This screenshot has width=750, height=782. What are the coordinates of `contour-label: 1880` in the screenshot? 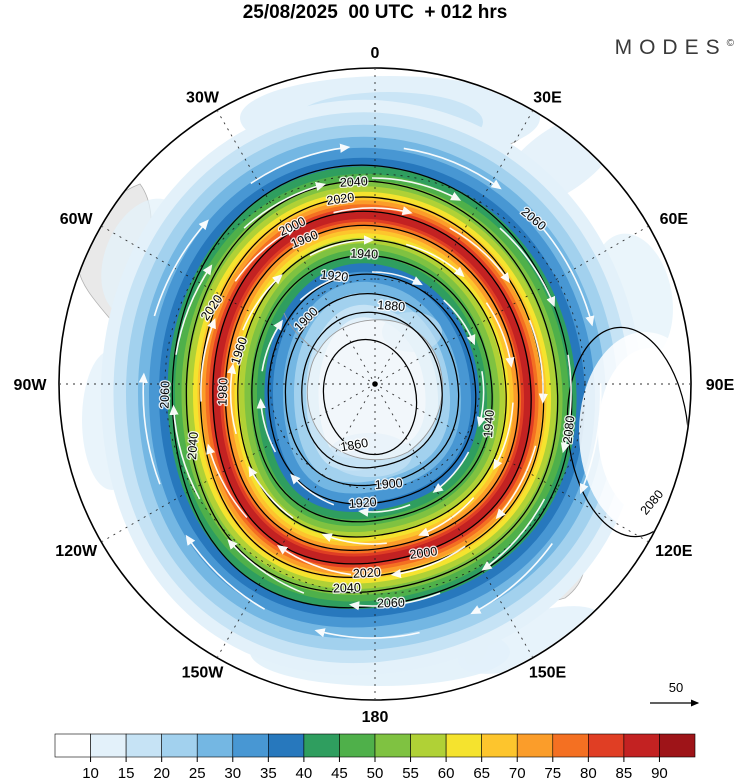 It's located at (391, 306).